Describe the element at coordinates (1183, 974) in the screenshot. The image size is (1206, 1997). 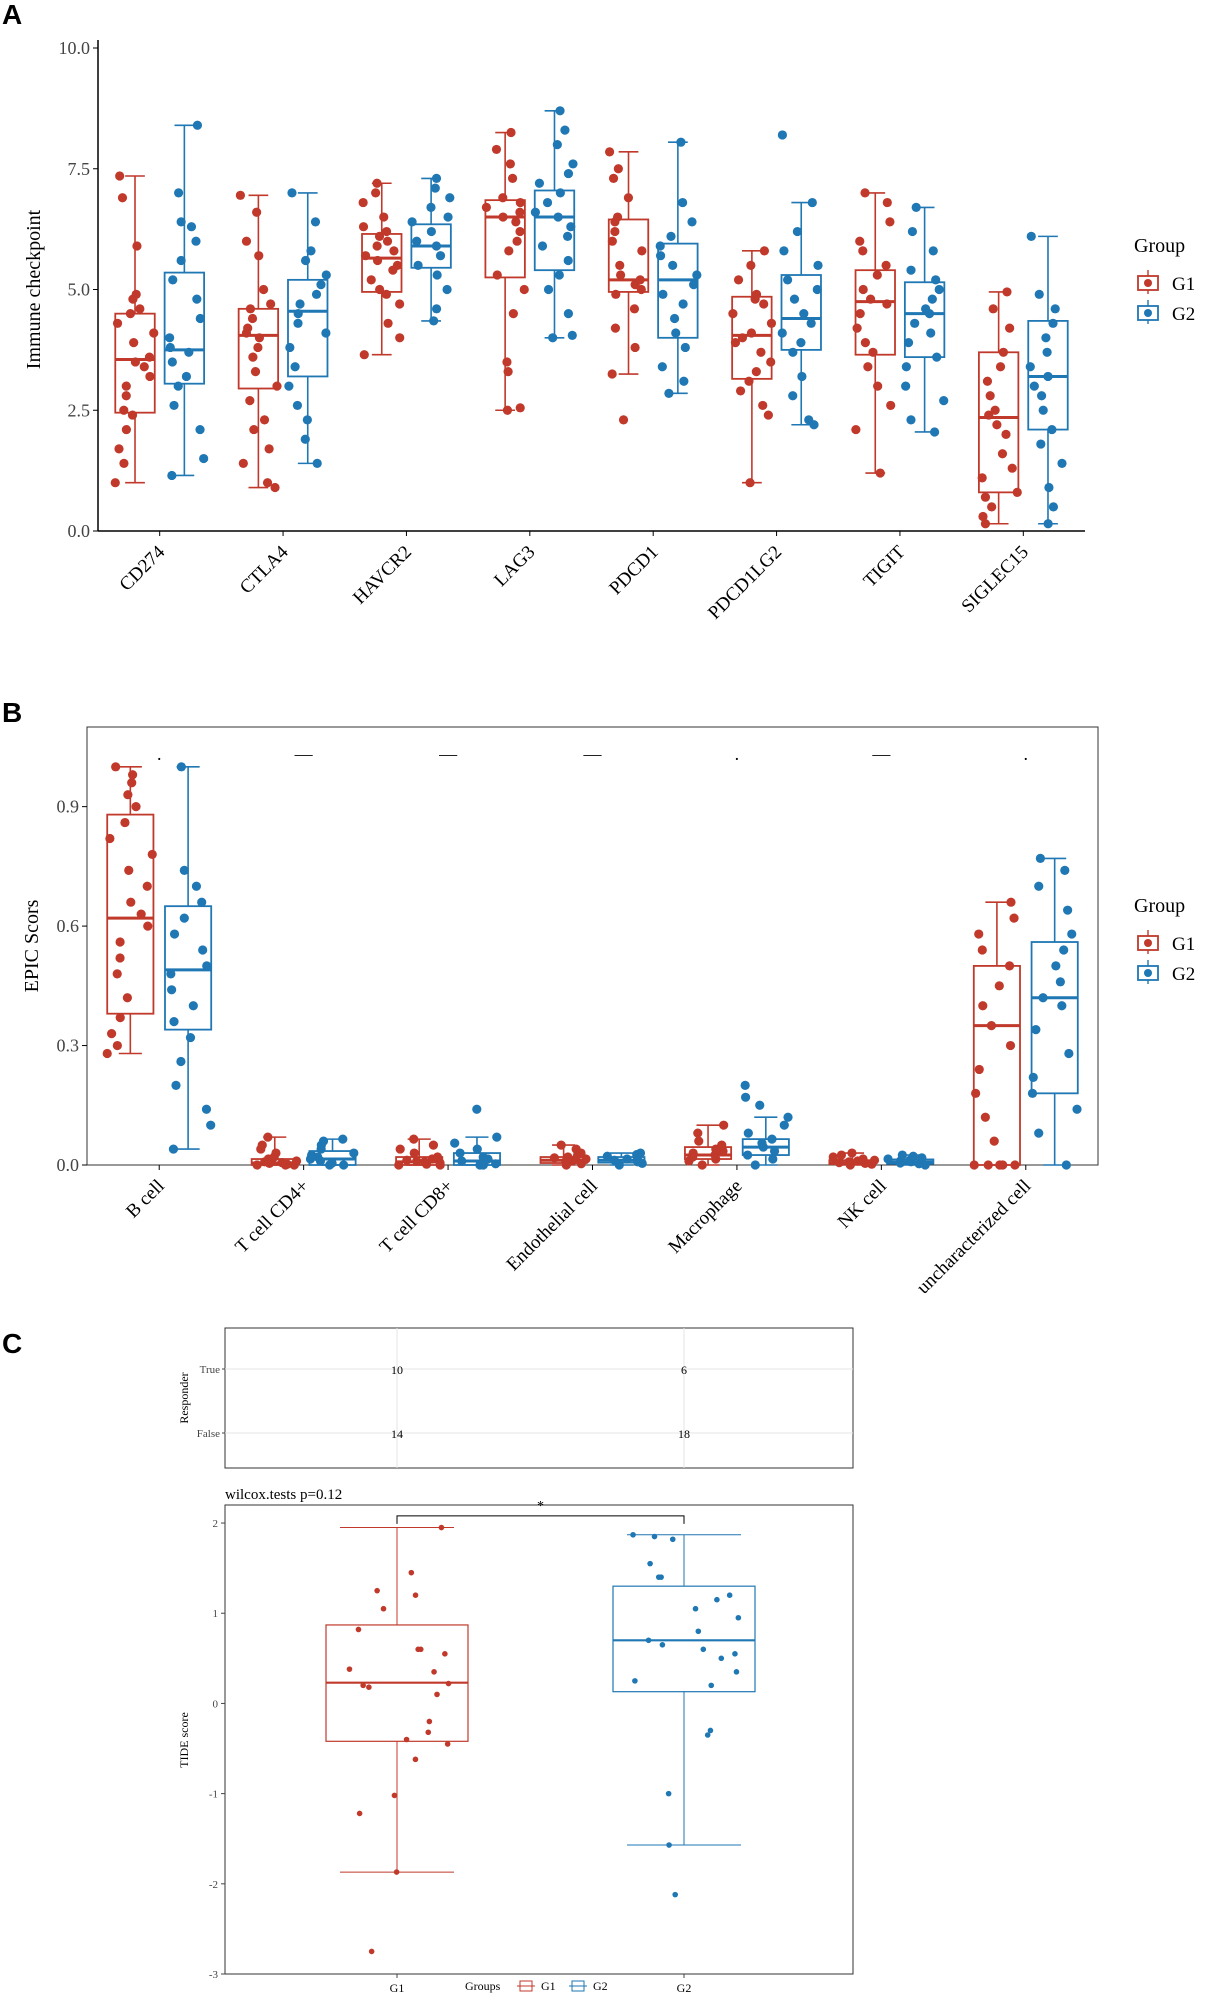
I see `legend-label: G2` at that location.